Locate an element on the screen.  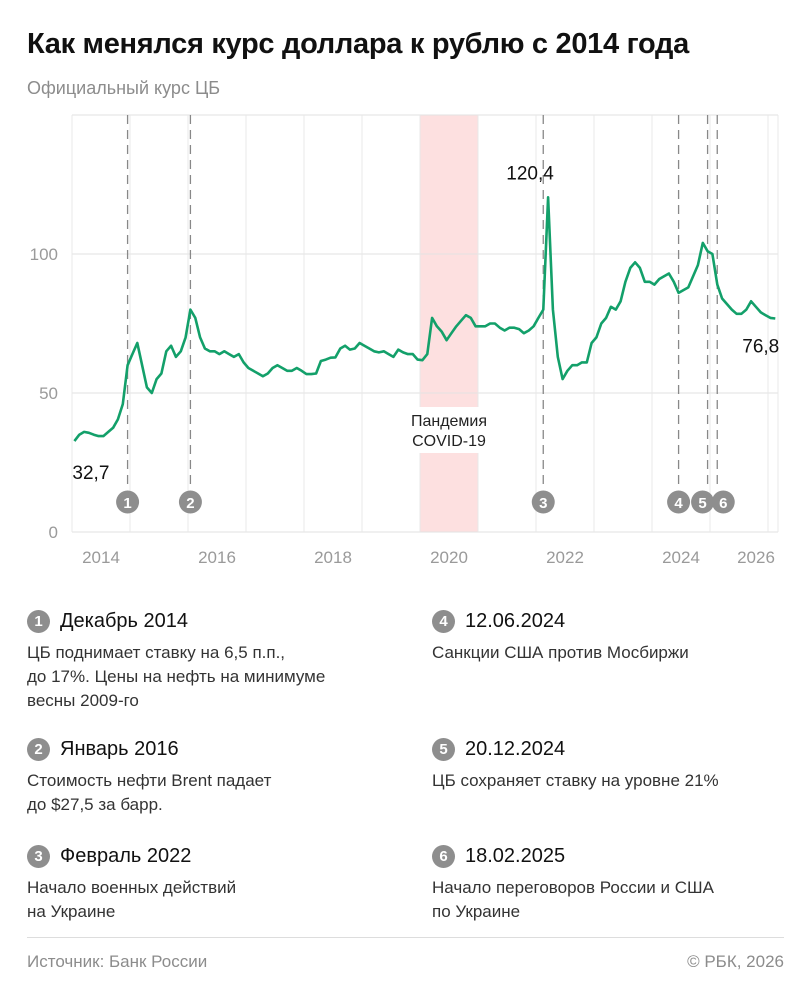
event-number-badge: 4 is located at coordinates (443, 621).